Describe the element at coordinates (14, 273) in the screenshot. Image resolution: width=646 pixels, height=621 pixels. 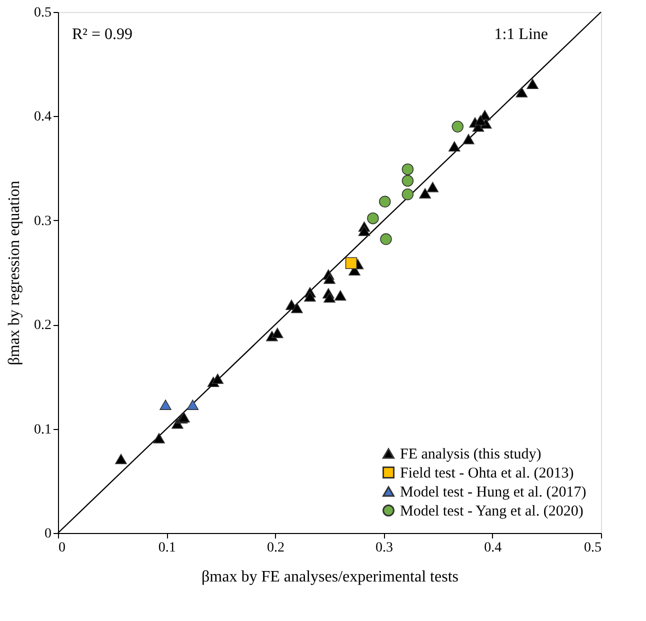
I see `y-axis-title: βmax by regression equation` at that location.